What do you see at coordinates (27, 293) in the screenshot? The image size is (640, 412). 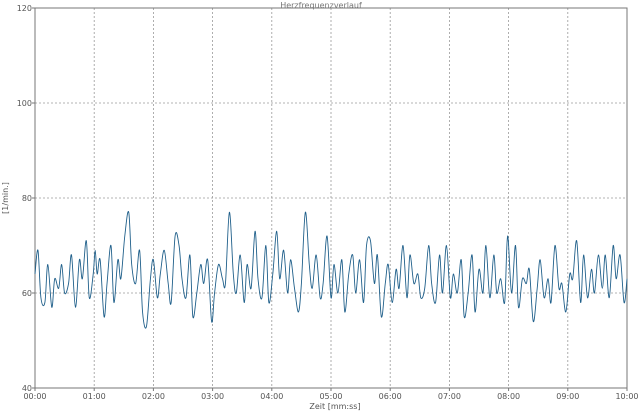 I see `y-tick-label: 60` at bounding box center [27, 293].